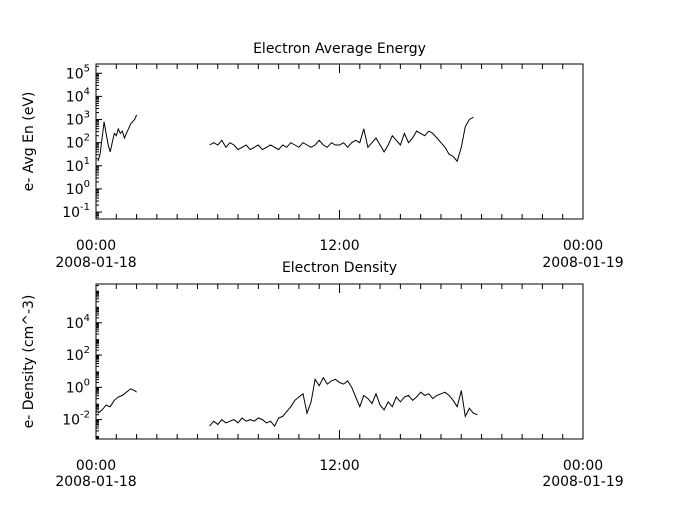  I want to click on y-tick-exponent: 1, so click(87, 161).